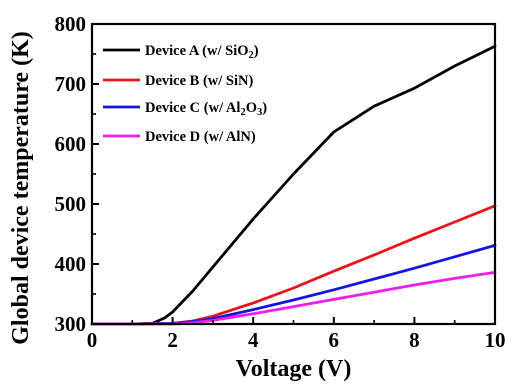  What do you see at coordinates (92, 340) in the screenshot?
I see `x-tick-label: 0` at bounding box center [92, 340].